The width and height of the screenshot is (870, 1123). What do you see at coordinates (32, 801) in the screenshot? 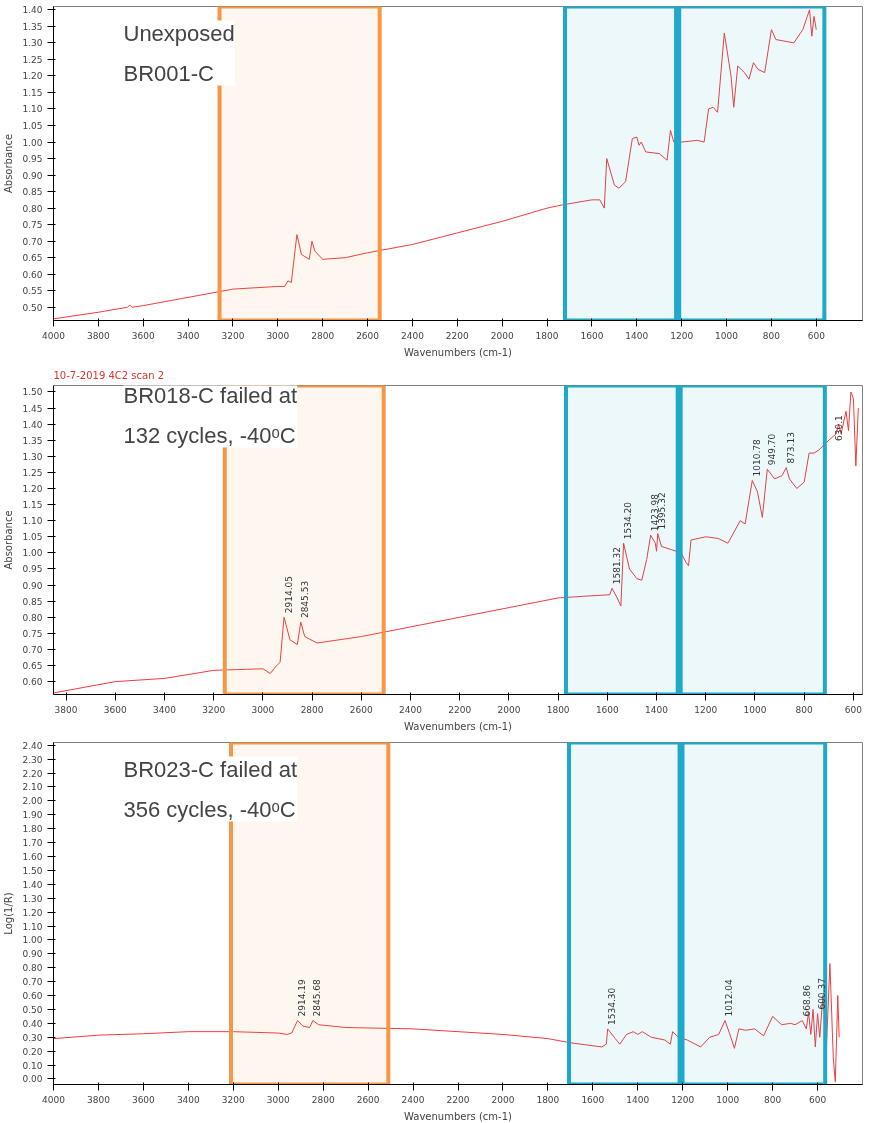
I see `y-tick-label: 2.00` at bounding box center [32, 801].